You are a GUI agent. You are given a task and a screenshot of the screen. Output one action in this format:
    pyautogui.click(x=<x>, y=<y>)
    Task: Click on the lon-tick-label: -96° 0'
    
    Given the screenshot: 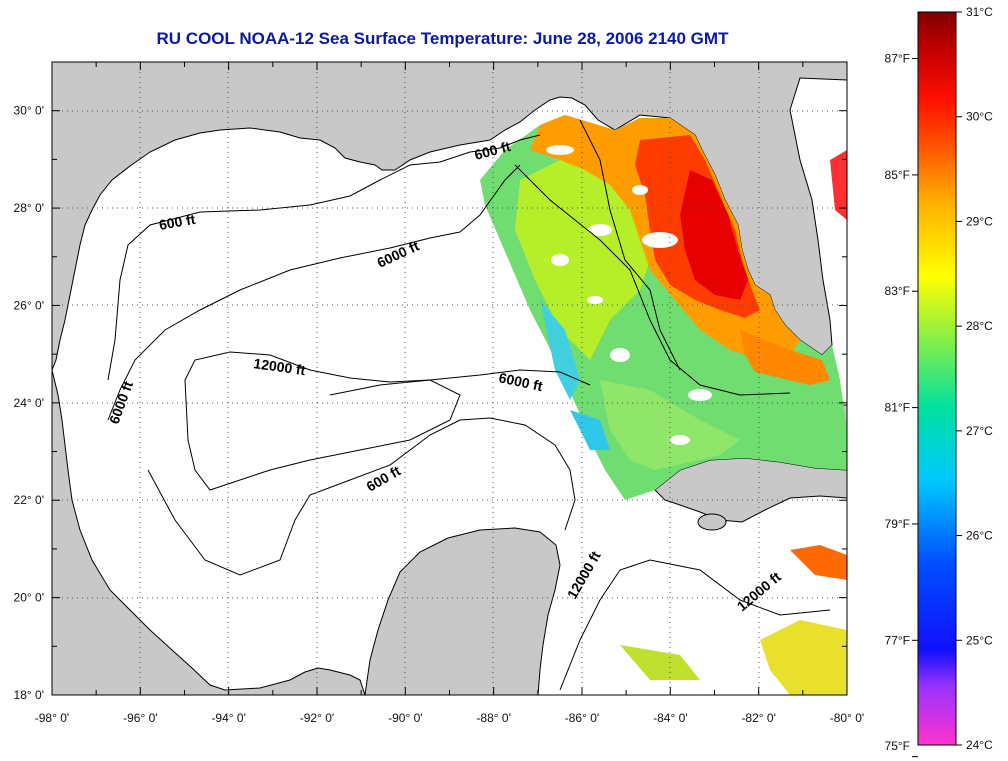 What is the action you would take?
    pyautogui.click(x=140, y=718)
    